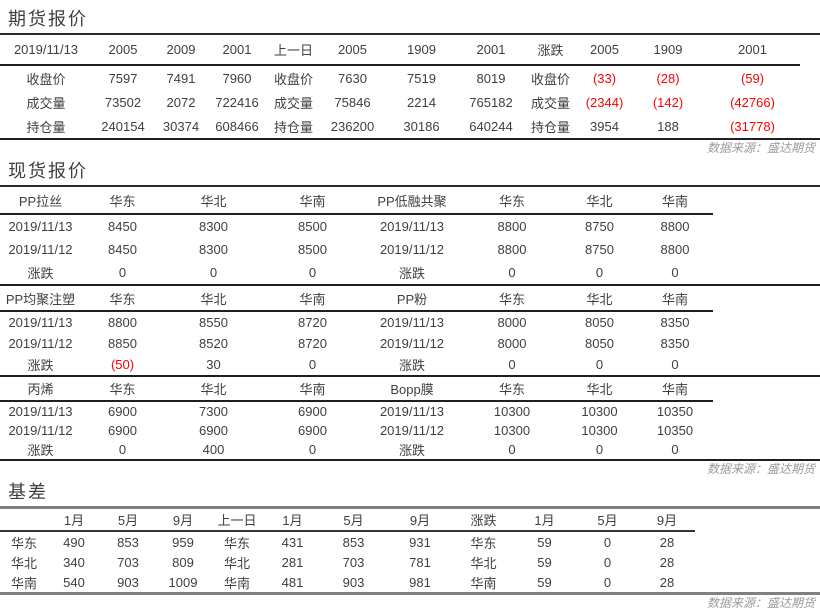 Image resolution: width=820 pixels, height=612 pixels. Describe the element at coordinates (760, 603) in the screenshot. I see `data-source-note: 数据来源：盛达期货` at that location.